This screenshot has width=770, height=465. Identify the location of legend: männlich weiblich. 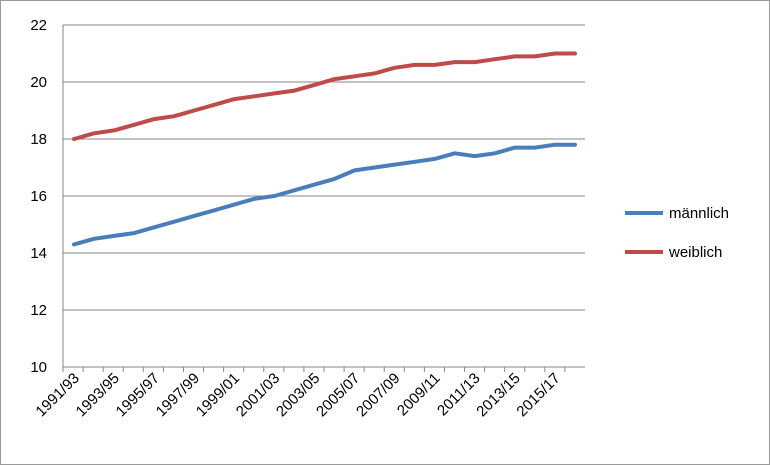
(677, 233).